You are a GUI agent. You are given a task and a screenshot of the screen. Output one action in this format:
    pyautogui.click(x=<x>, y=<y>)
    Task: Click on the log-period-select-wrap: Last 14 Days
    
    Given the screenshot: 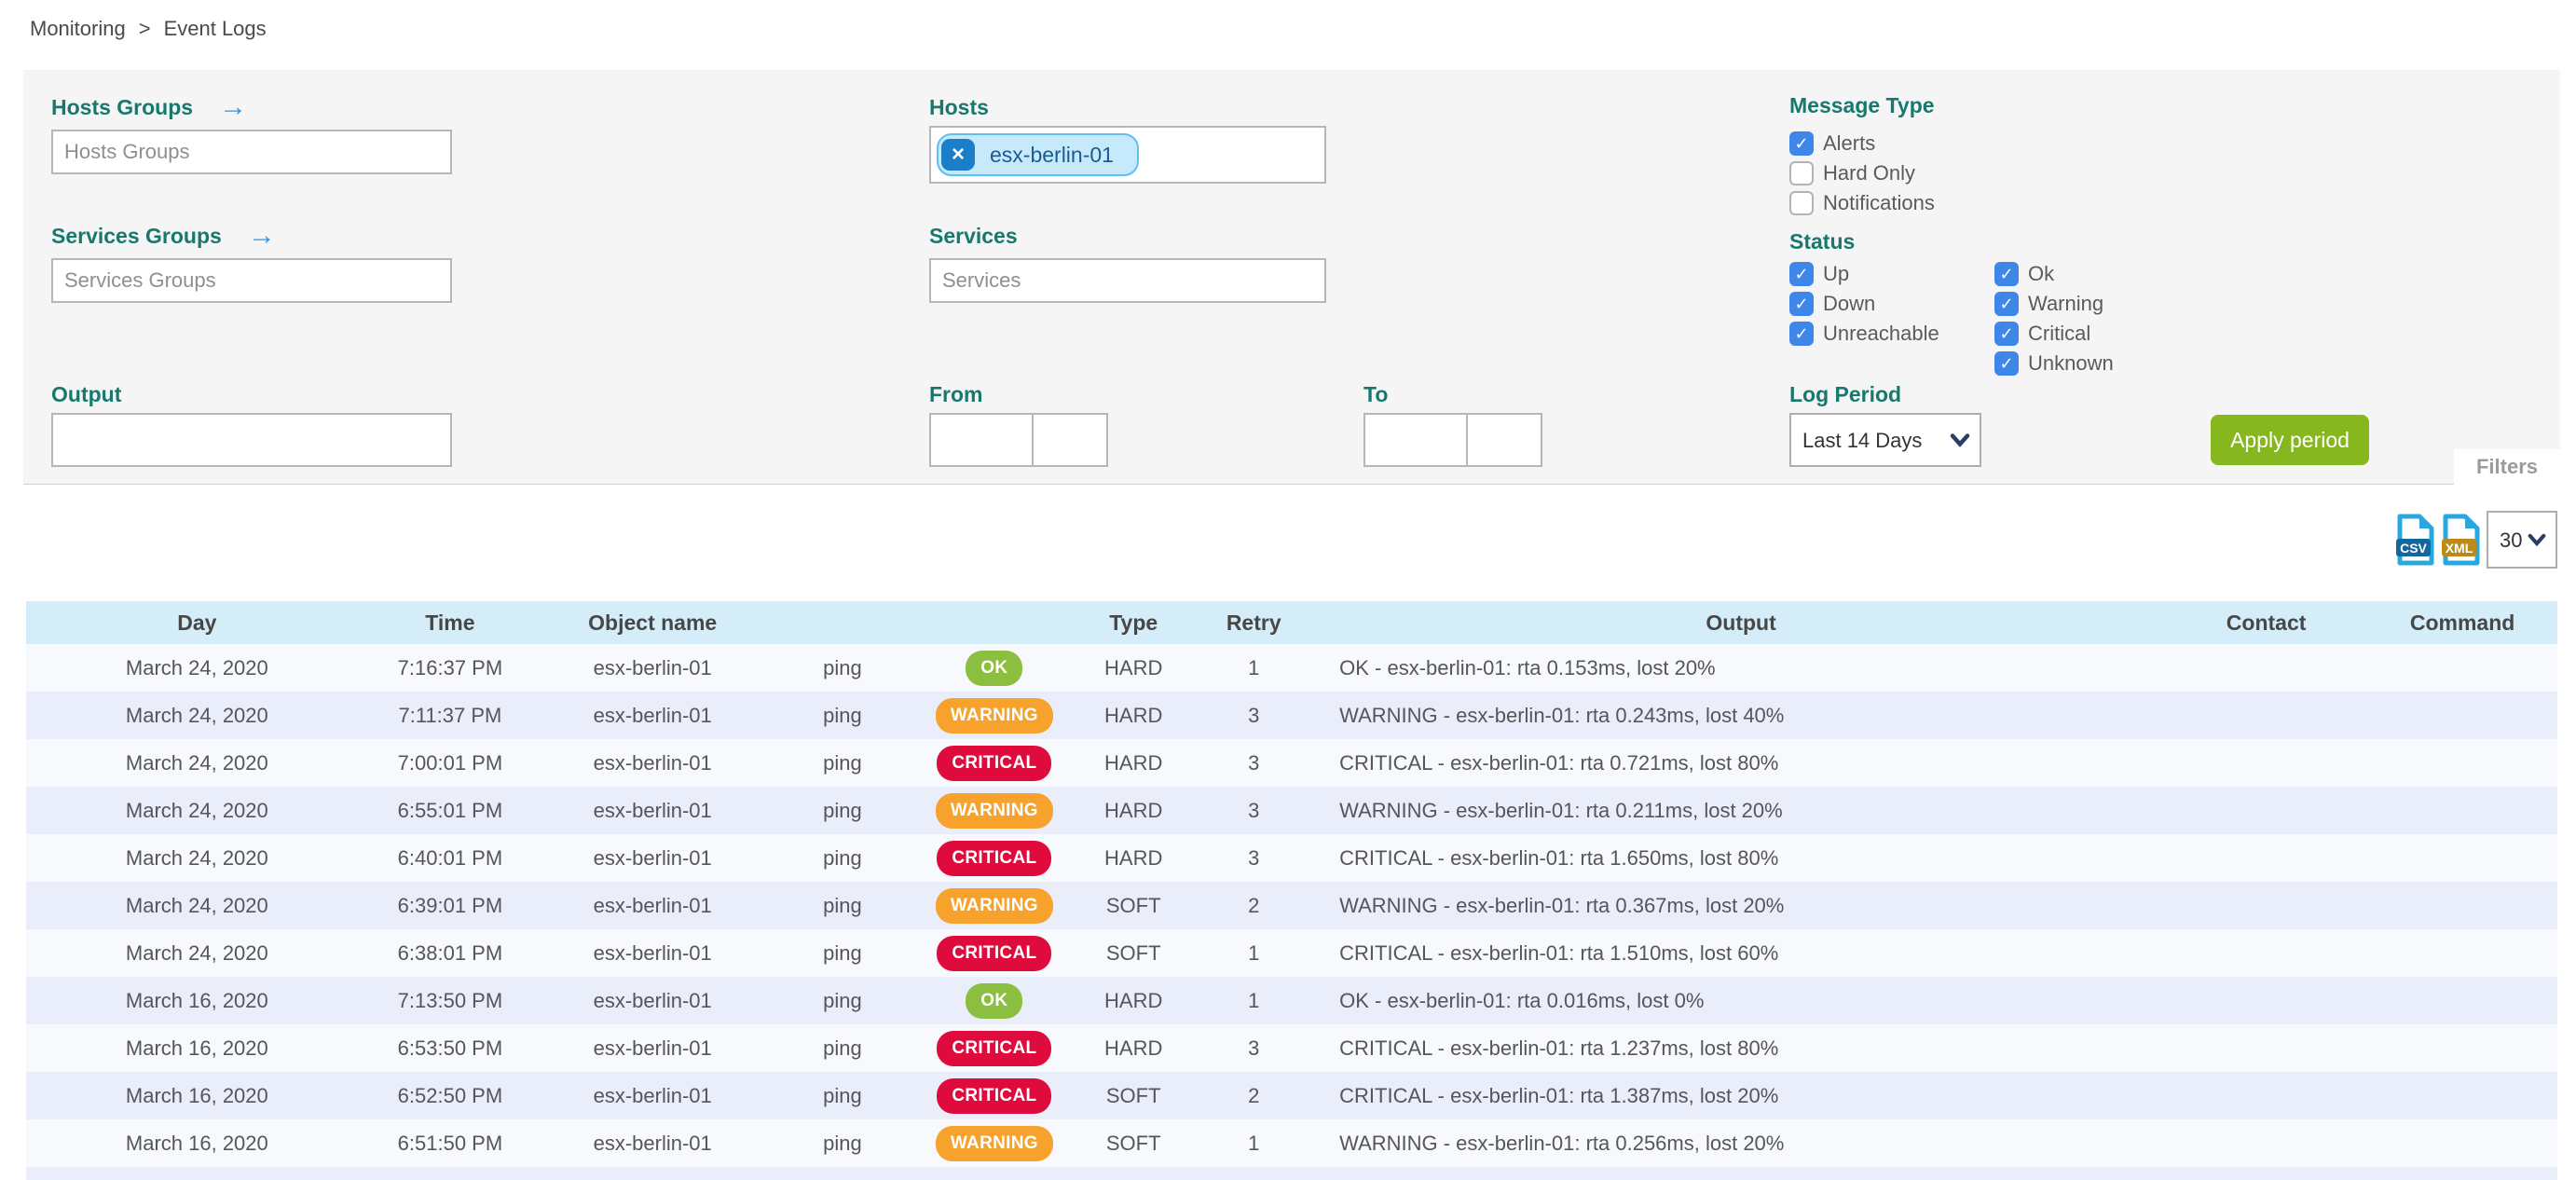 What is the action you would take?
    pyautogui.click(x=1885, y=440)
    